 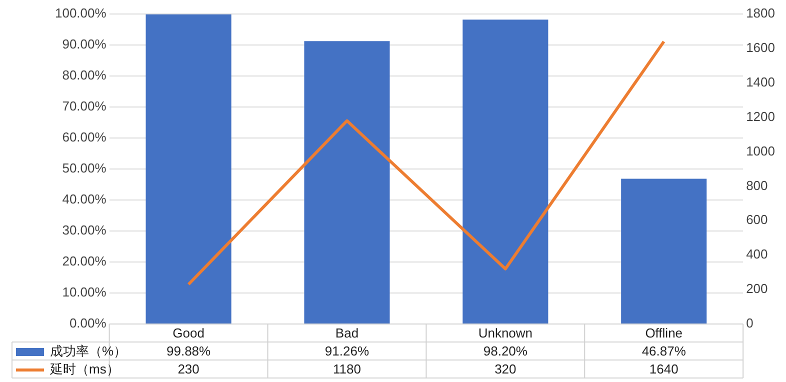 I want to click on data-label: 91.26%, so click(x=347, y=351).